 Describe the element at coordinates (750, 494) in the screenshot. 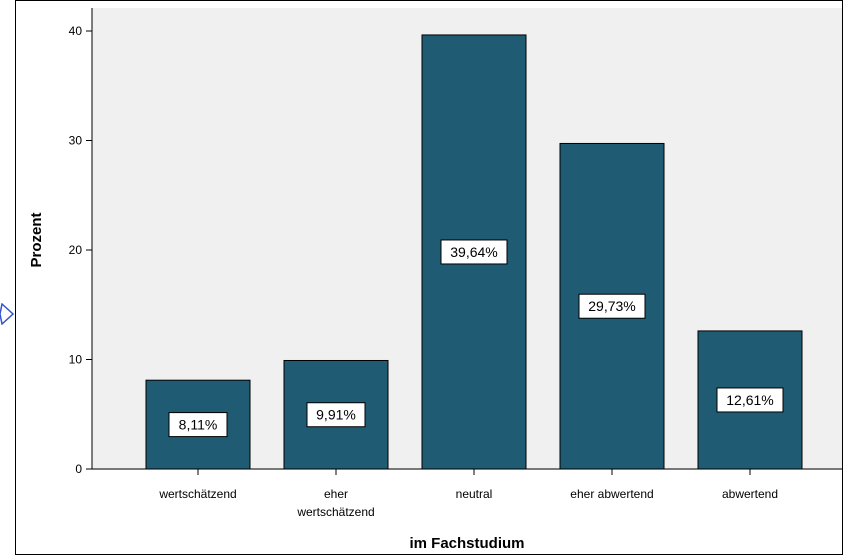

I see `x-tick-label: abwertend` at that location.